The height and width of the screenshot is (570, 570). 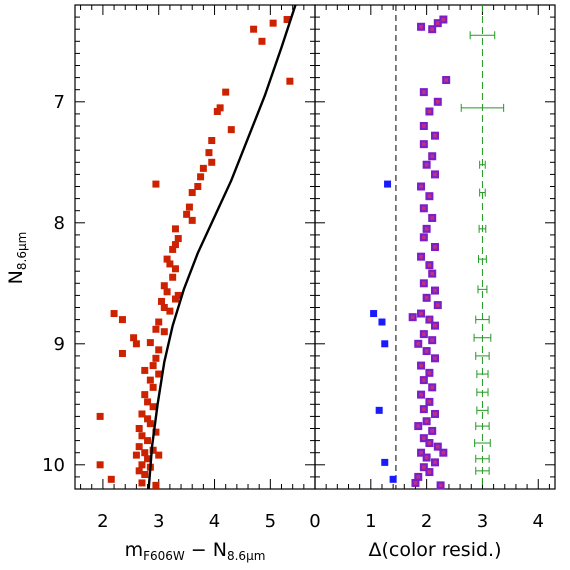 I want to click on right-x-axis-label: Δ(color resid.), so click(x=434, y=550).